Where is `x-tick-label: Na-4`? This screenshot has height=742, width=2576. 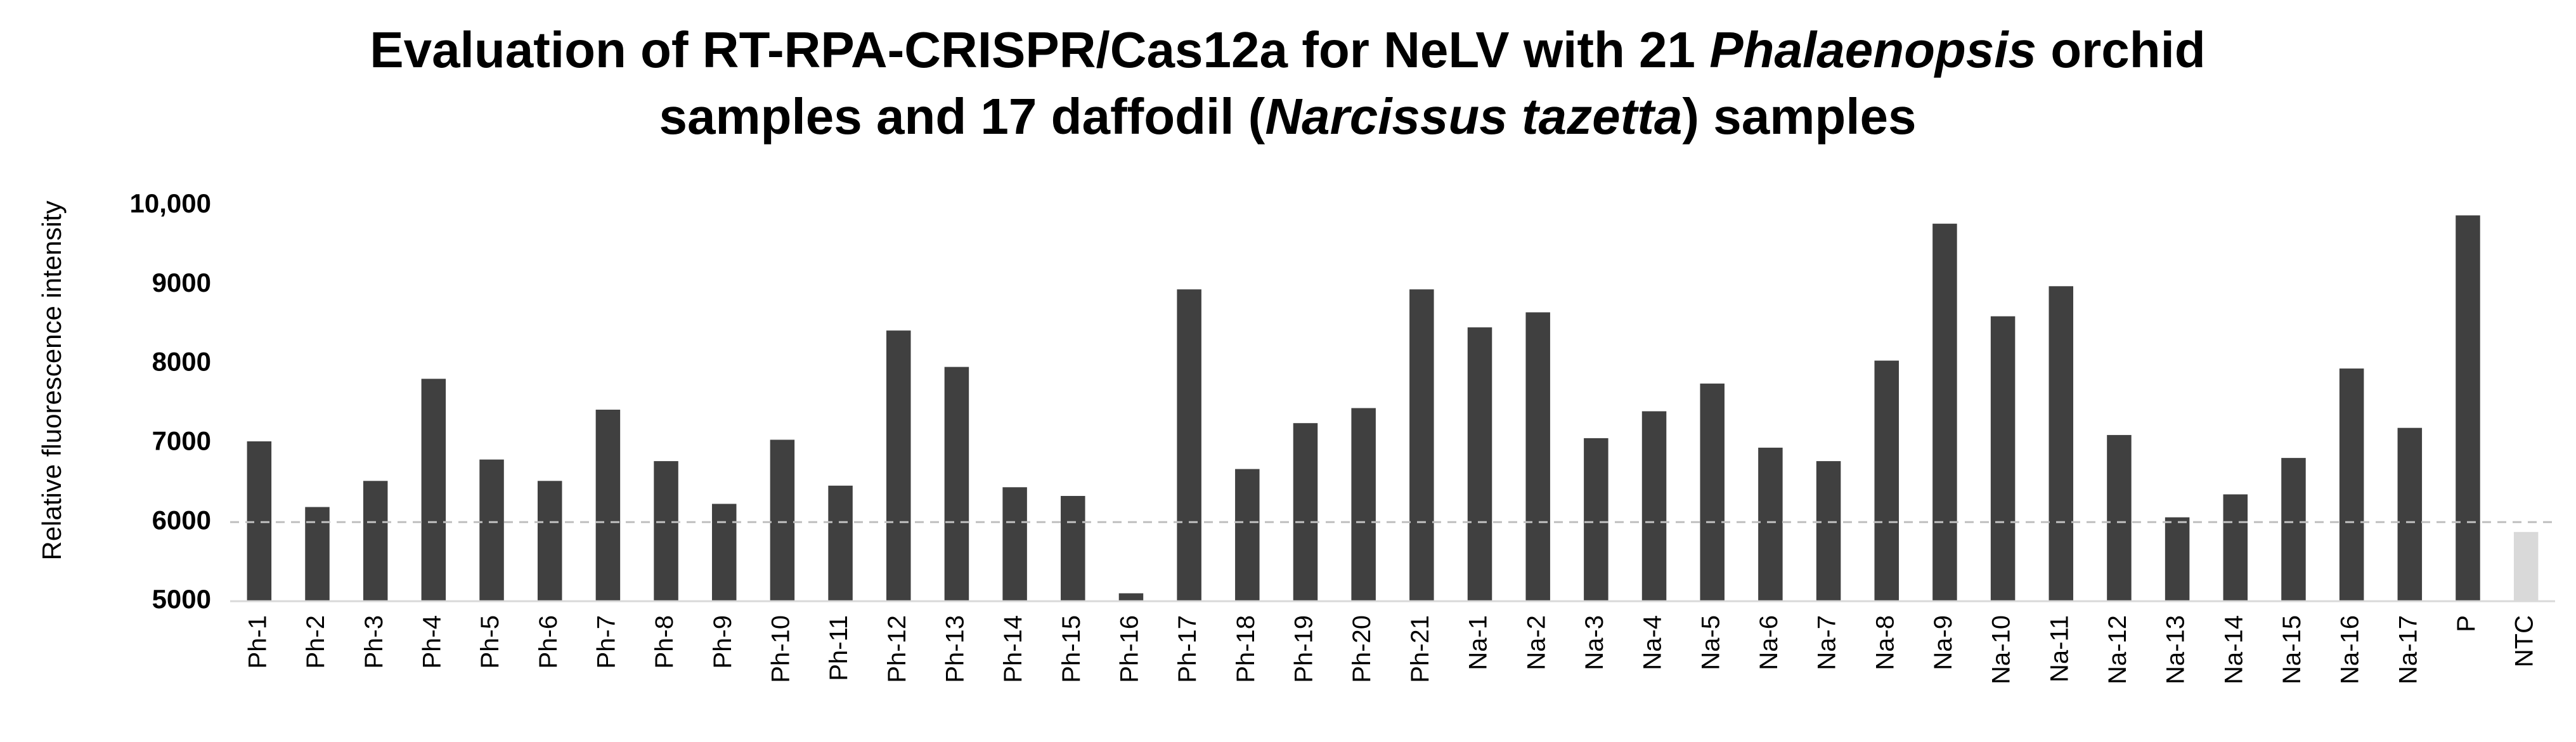
x-tick-label: Na-4 is located at coordinates (1653, 642).